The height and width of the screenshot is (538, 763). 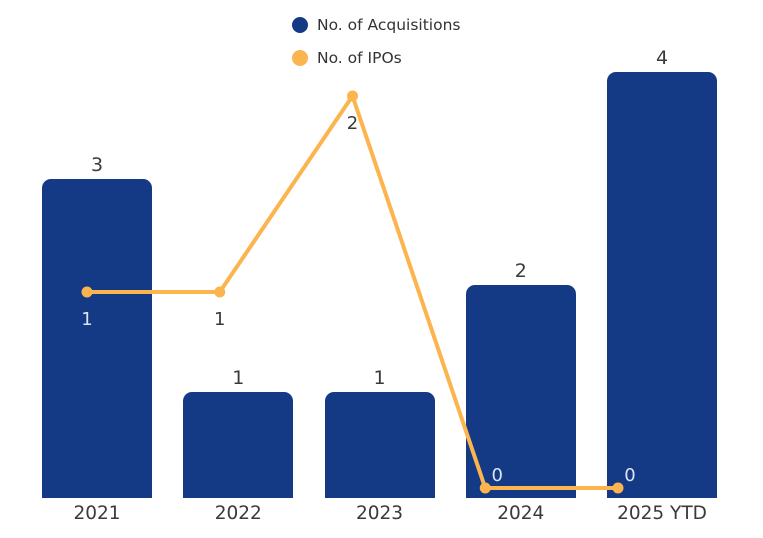 I want to click on line-point-label: 2, so click(x=352, y=123).